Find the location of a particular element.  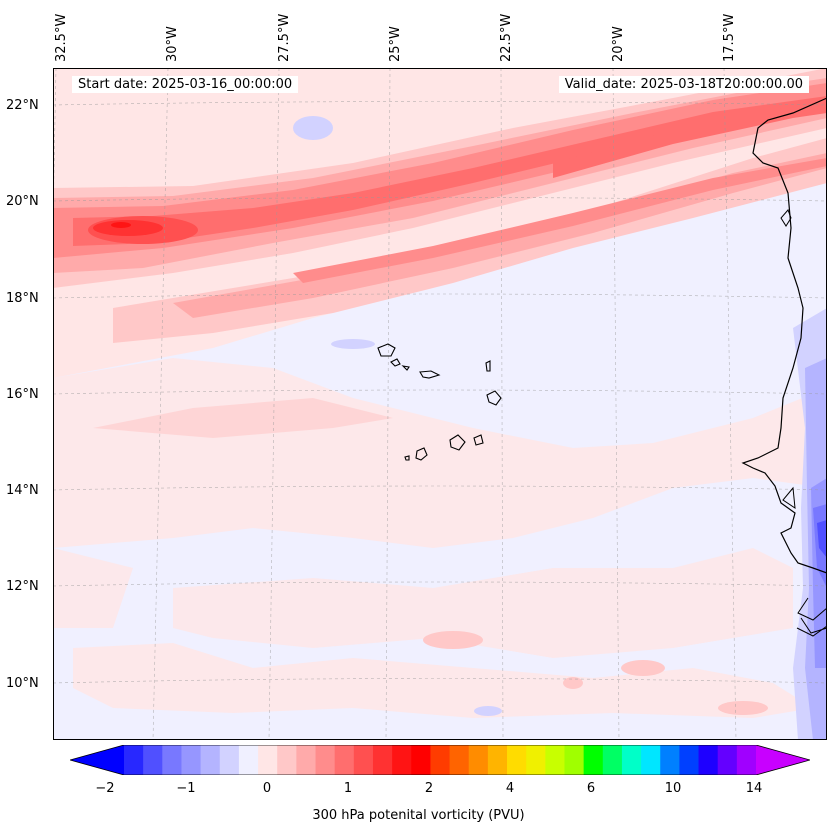

lat-label: 14°N is located at coordinates (22, 490).